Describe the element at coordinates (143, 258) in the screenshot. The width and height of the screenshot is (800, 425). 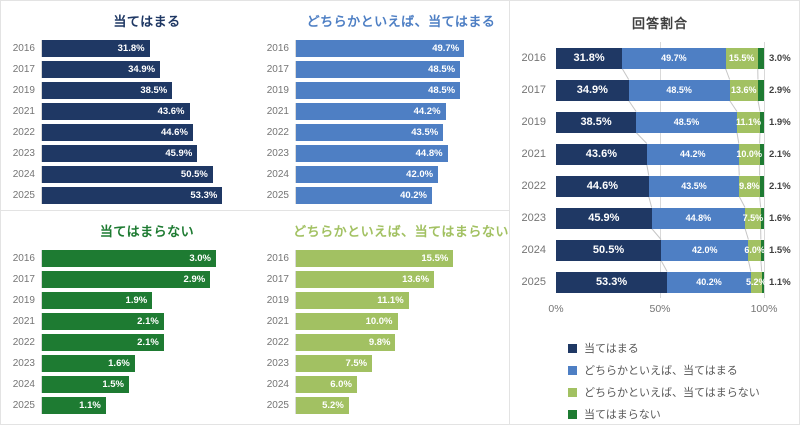
I see `plot-area: 3.0%` at that location.